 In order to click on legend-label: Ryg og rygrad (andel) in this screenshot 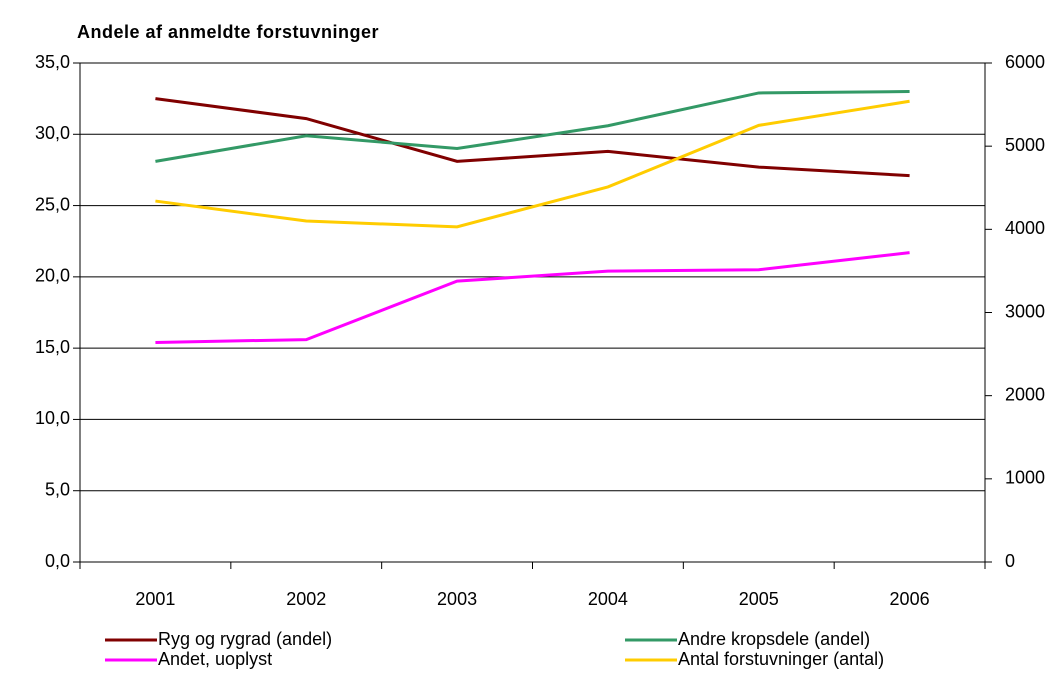, I will do `click(245, 639)`.